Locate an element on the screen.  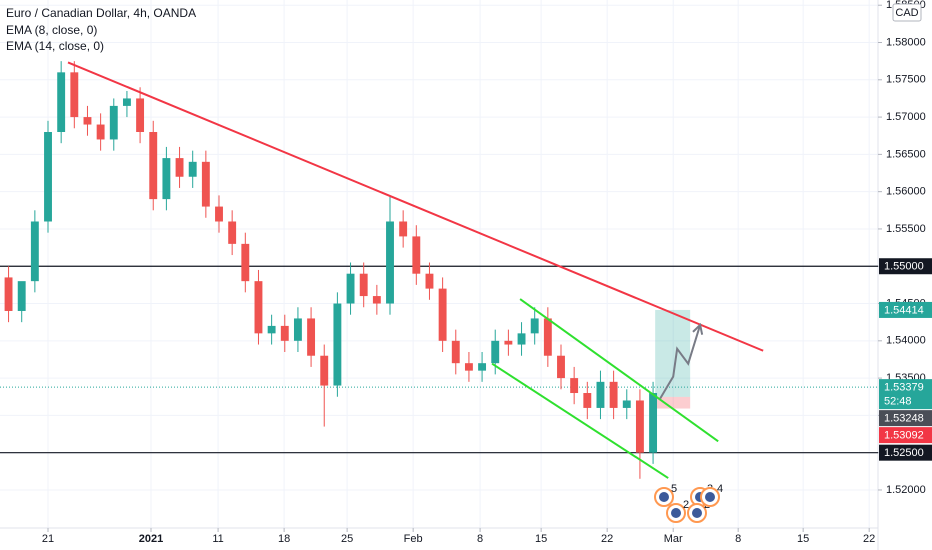
event-count: 2 is located at coordinates (686, 505).